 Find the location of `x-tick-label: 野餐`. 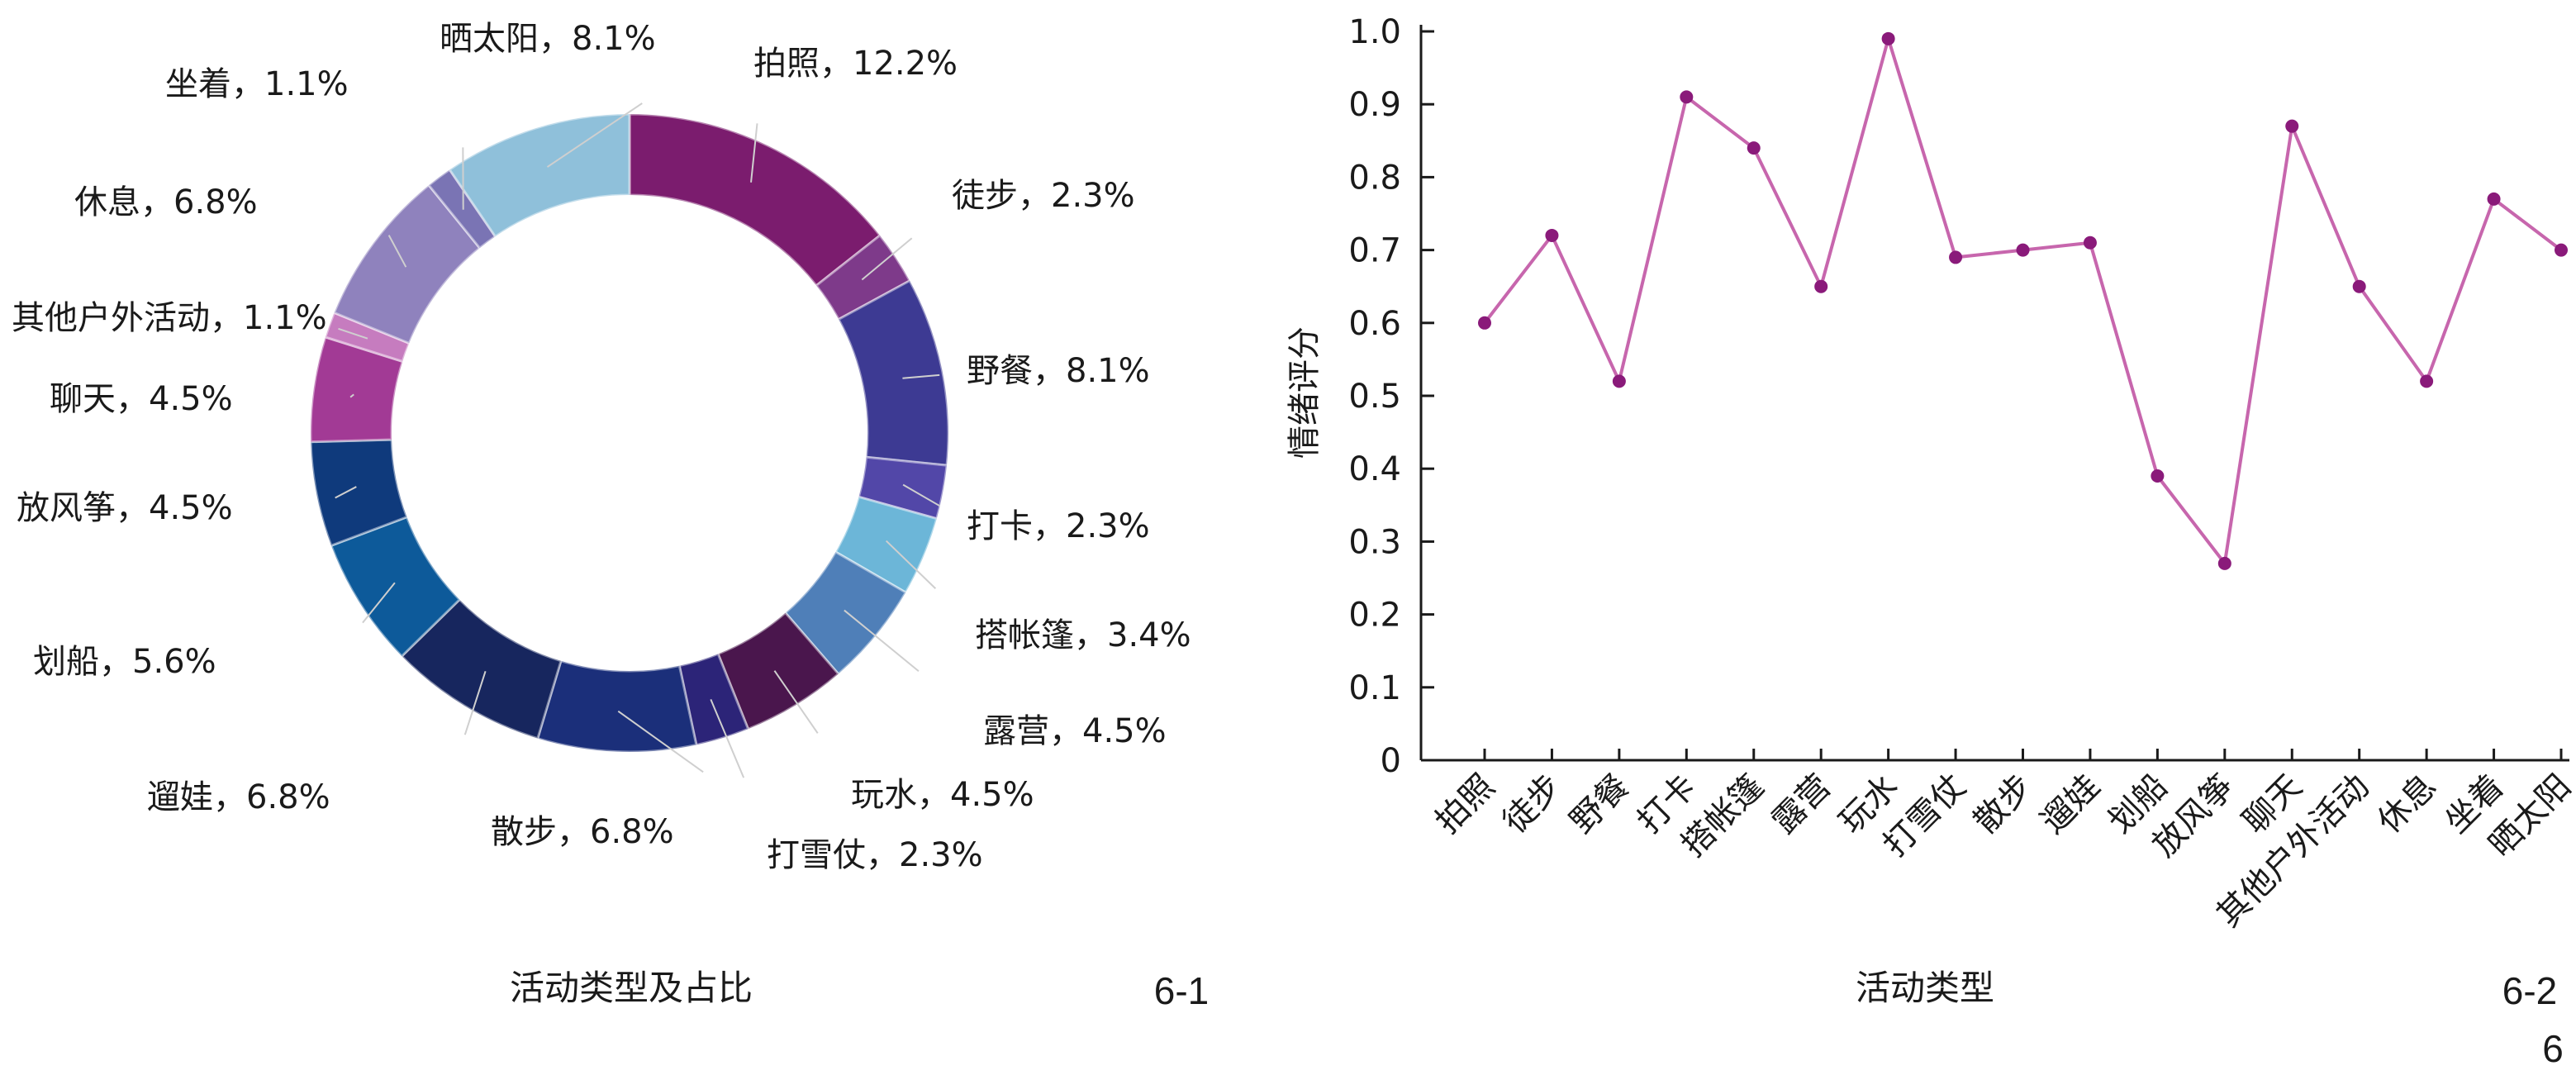

x-tick-label: 野餐 is located at coordinates (1600, 805).